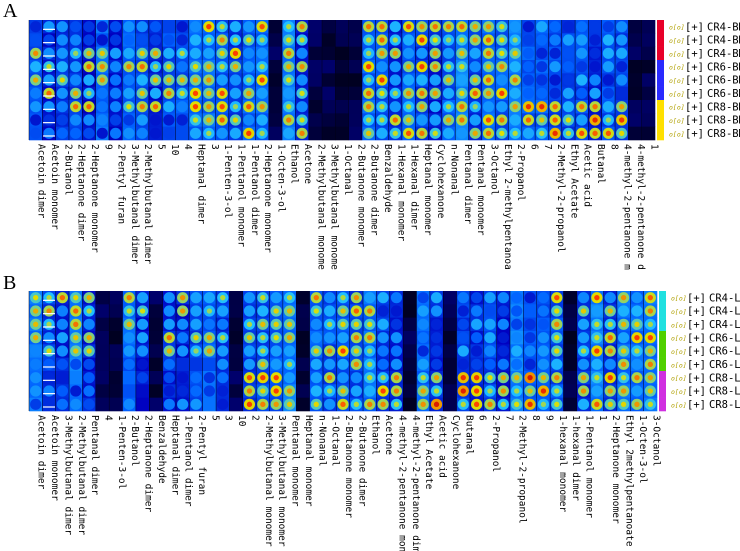  What do you see at coordinates (375, 435) in the screenshot?
I see `compound-label: Ethanol` at bounding box center [375, 435].